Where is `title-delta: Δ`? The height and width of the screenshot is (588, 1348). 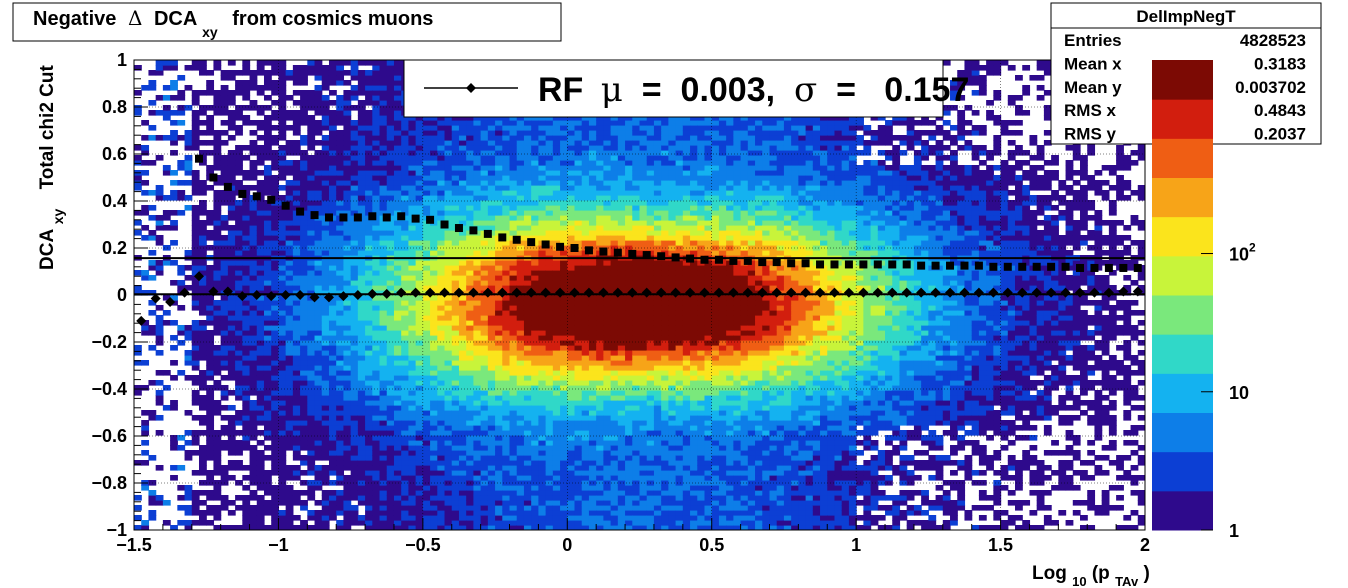
title-delta: Δ is located at coordinates (135, 18).